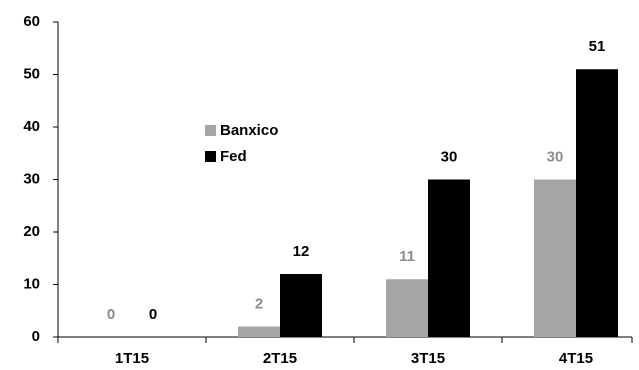 This screenshot has width=639, height=370. What do you see at coordinates (36, 336) in the screenshot?
I see `y-tick-label: 0` at bounding box center [36, 336].